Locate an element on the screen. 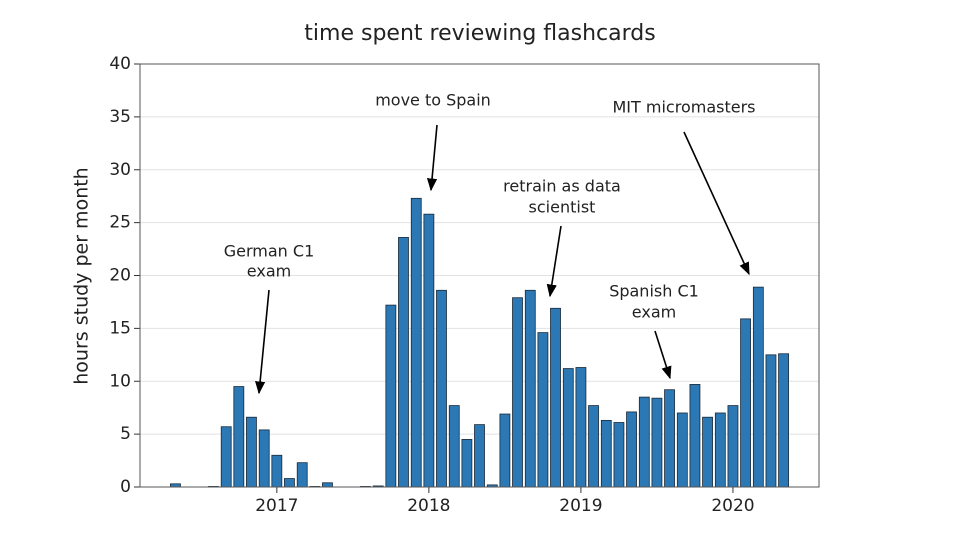 This screenshot has width=960, height=540. annotation-text: MIT micromasters is located at coordinates (684, 107).